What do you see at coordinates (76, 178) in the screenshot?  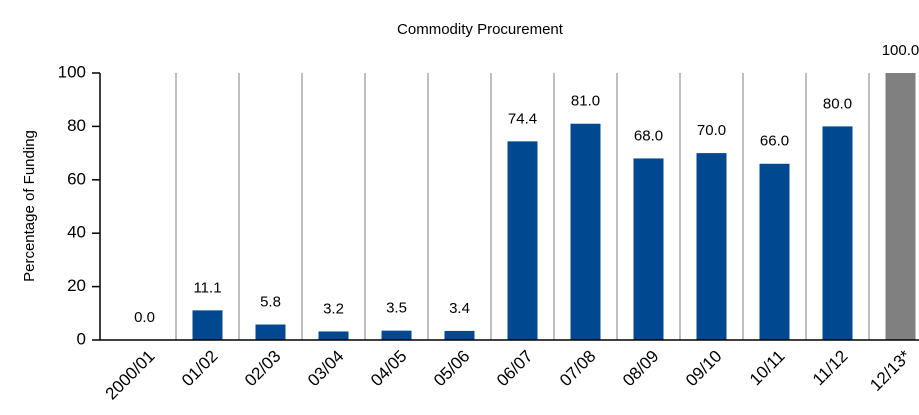 I see `y-tick-label: 60` at bounding box center [76, 178].